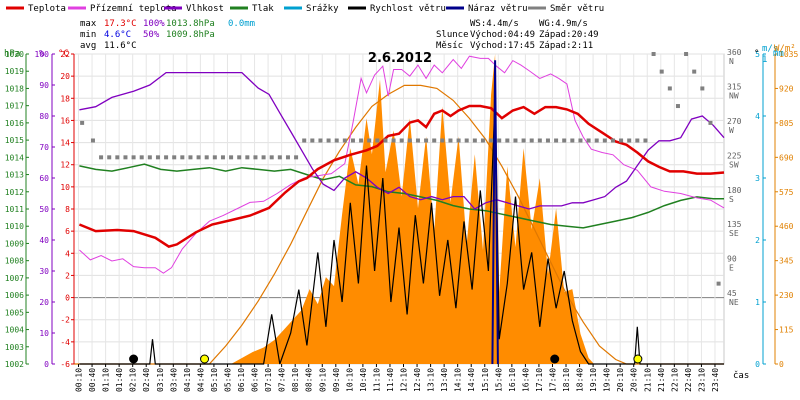 The height and width of the screenshot is (400, 800). Describe the element at coordinates (620, 380) in the screenshot. I see `x-tick-label: 20:10` at that location.